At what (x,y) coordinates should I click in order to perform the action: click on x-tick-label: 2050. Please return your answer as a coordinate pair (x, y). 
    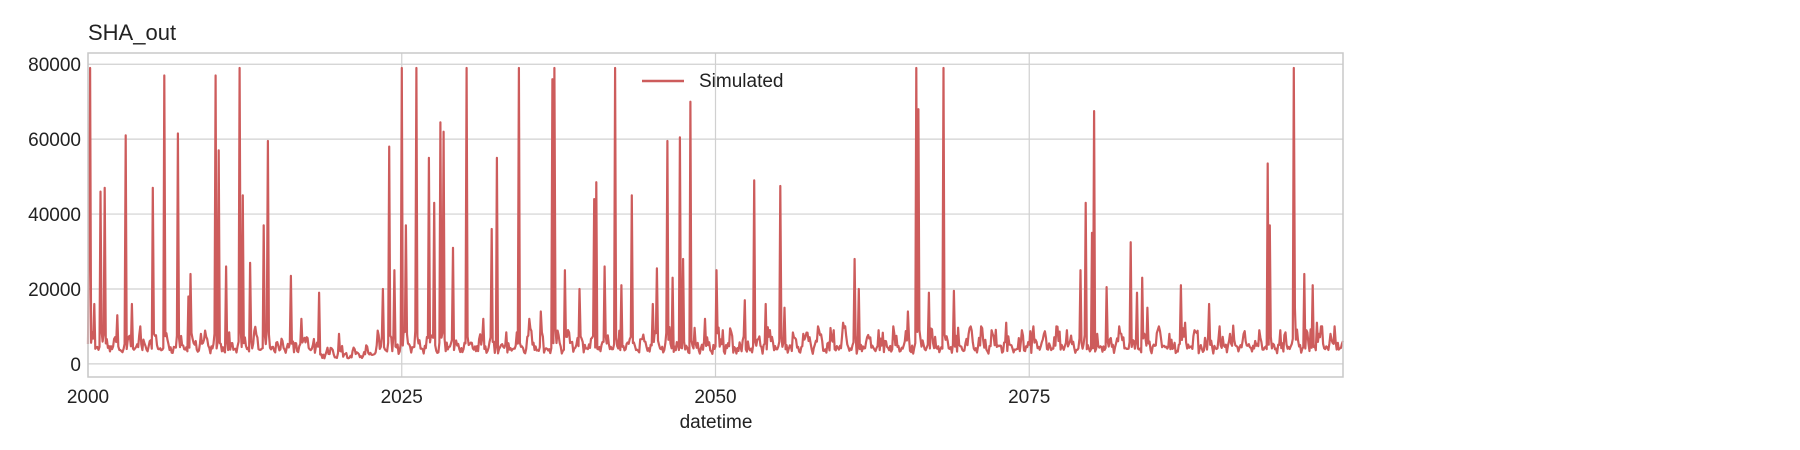
    Looking at the image, I should click on (715, 397).